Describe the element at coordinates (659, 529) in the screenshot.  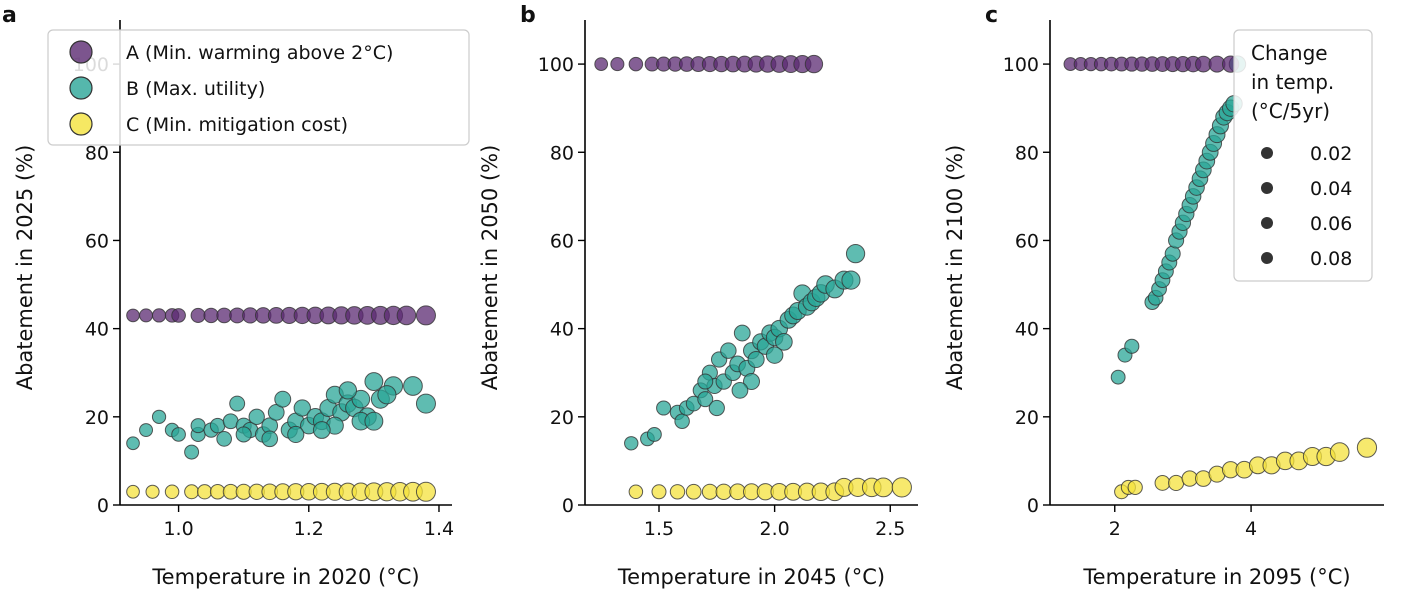
I see `x-tick-label: 1.5` at that location.